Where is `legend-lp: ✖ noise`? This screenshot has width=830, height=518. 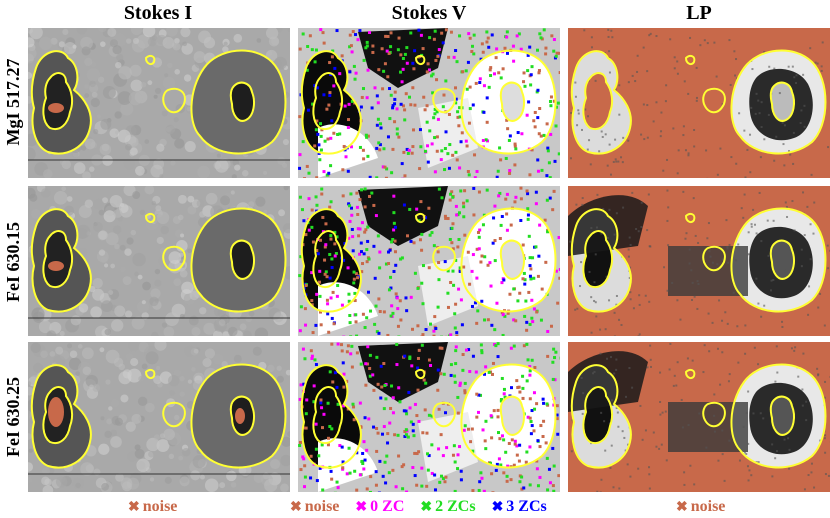 legend-lp: ✖ noise is located at coordinates (706, 507).